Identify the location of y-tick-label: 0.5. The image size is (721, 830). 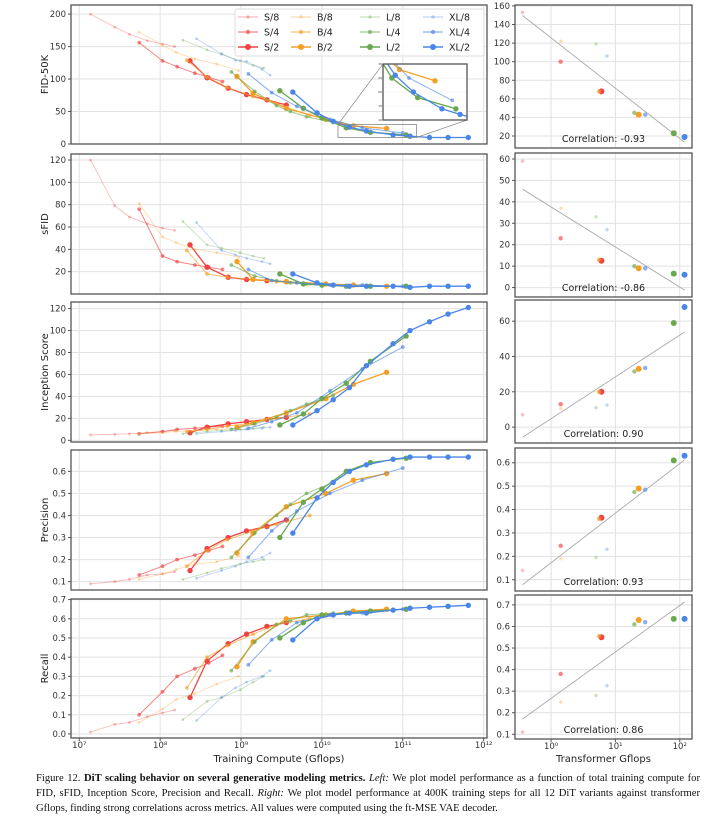
(503, 487).